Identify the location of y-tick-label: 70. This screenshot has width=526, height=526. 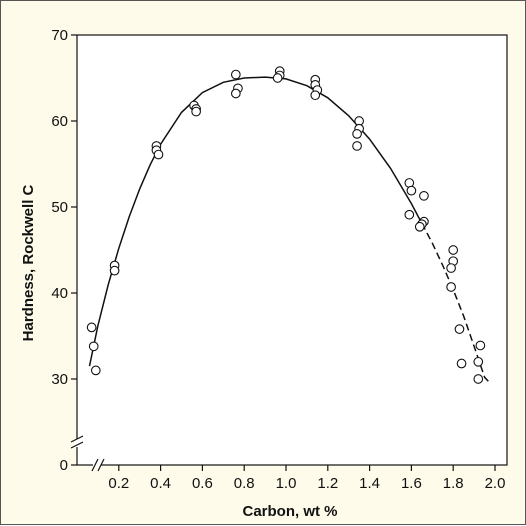
(59, 35).